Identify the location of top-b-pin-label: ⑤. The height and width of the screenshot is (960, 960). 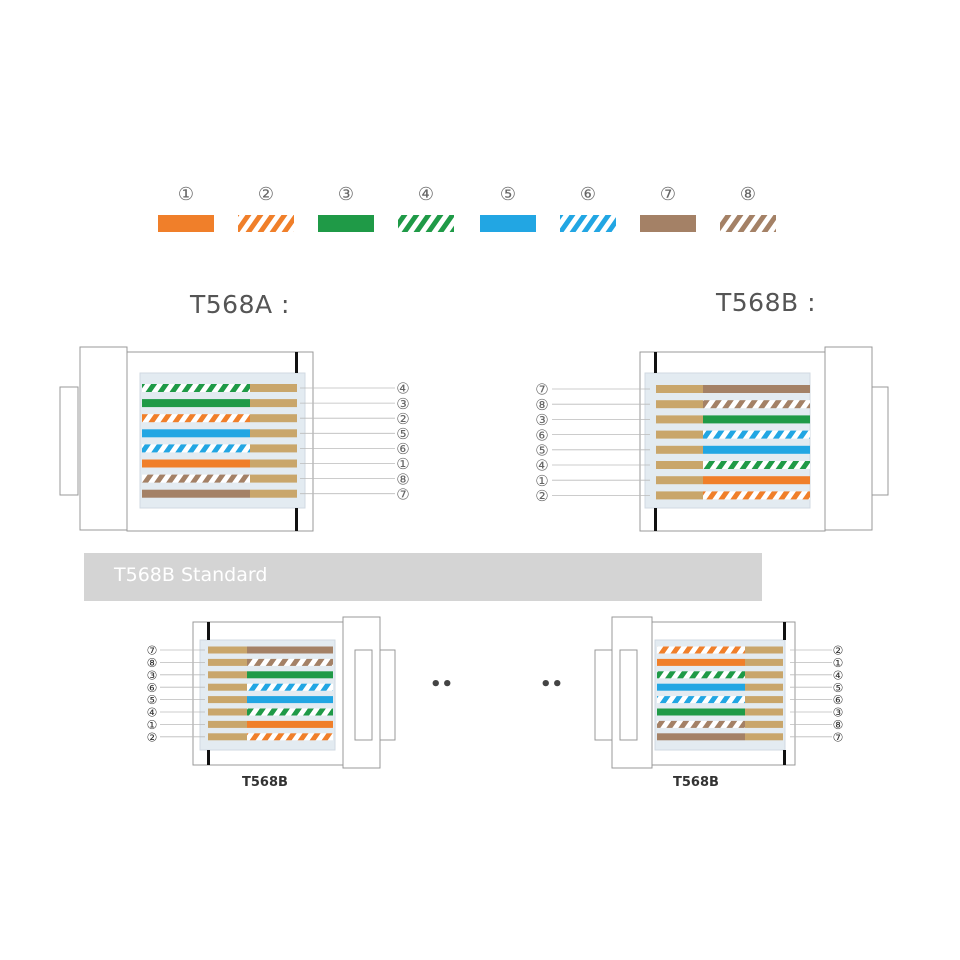
(541, 451).